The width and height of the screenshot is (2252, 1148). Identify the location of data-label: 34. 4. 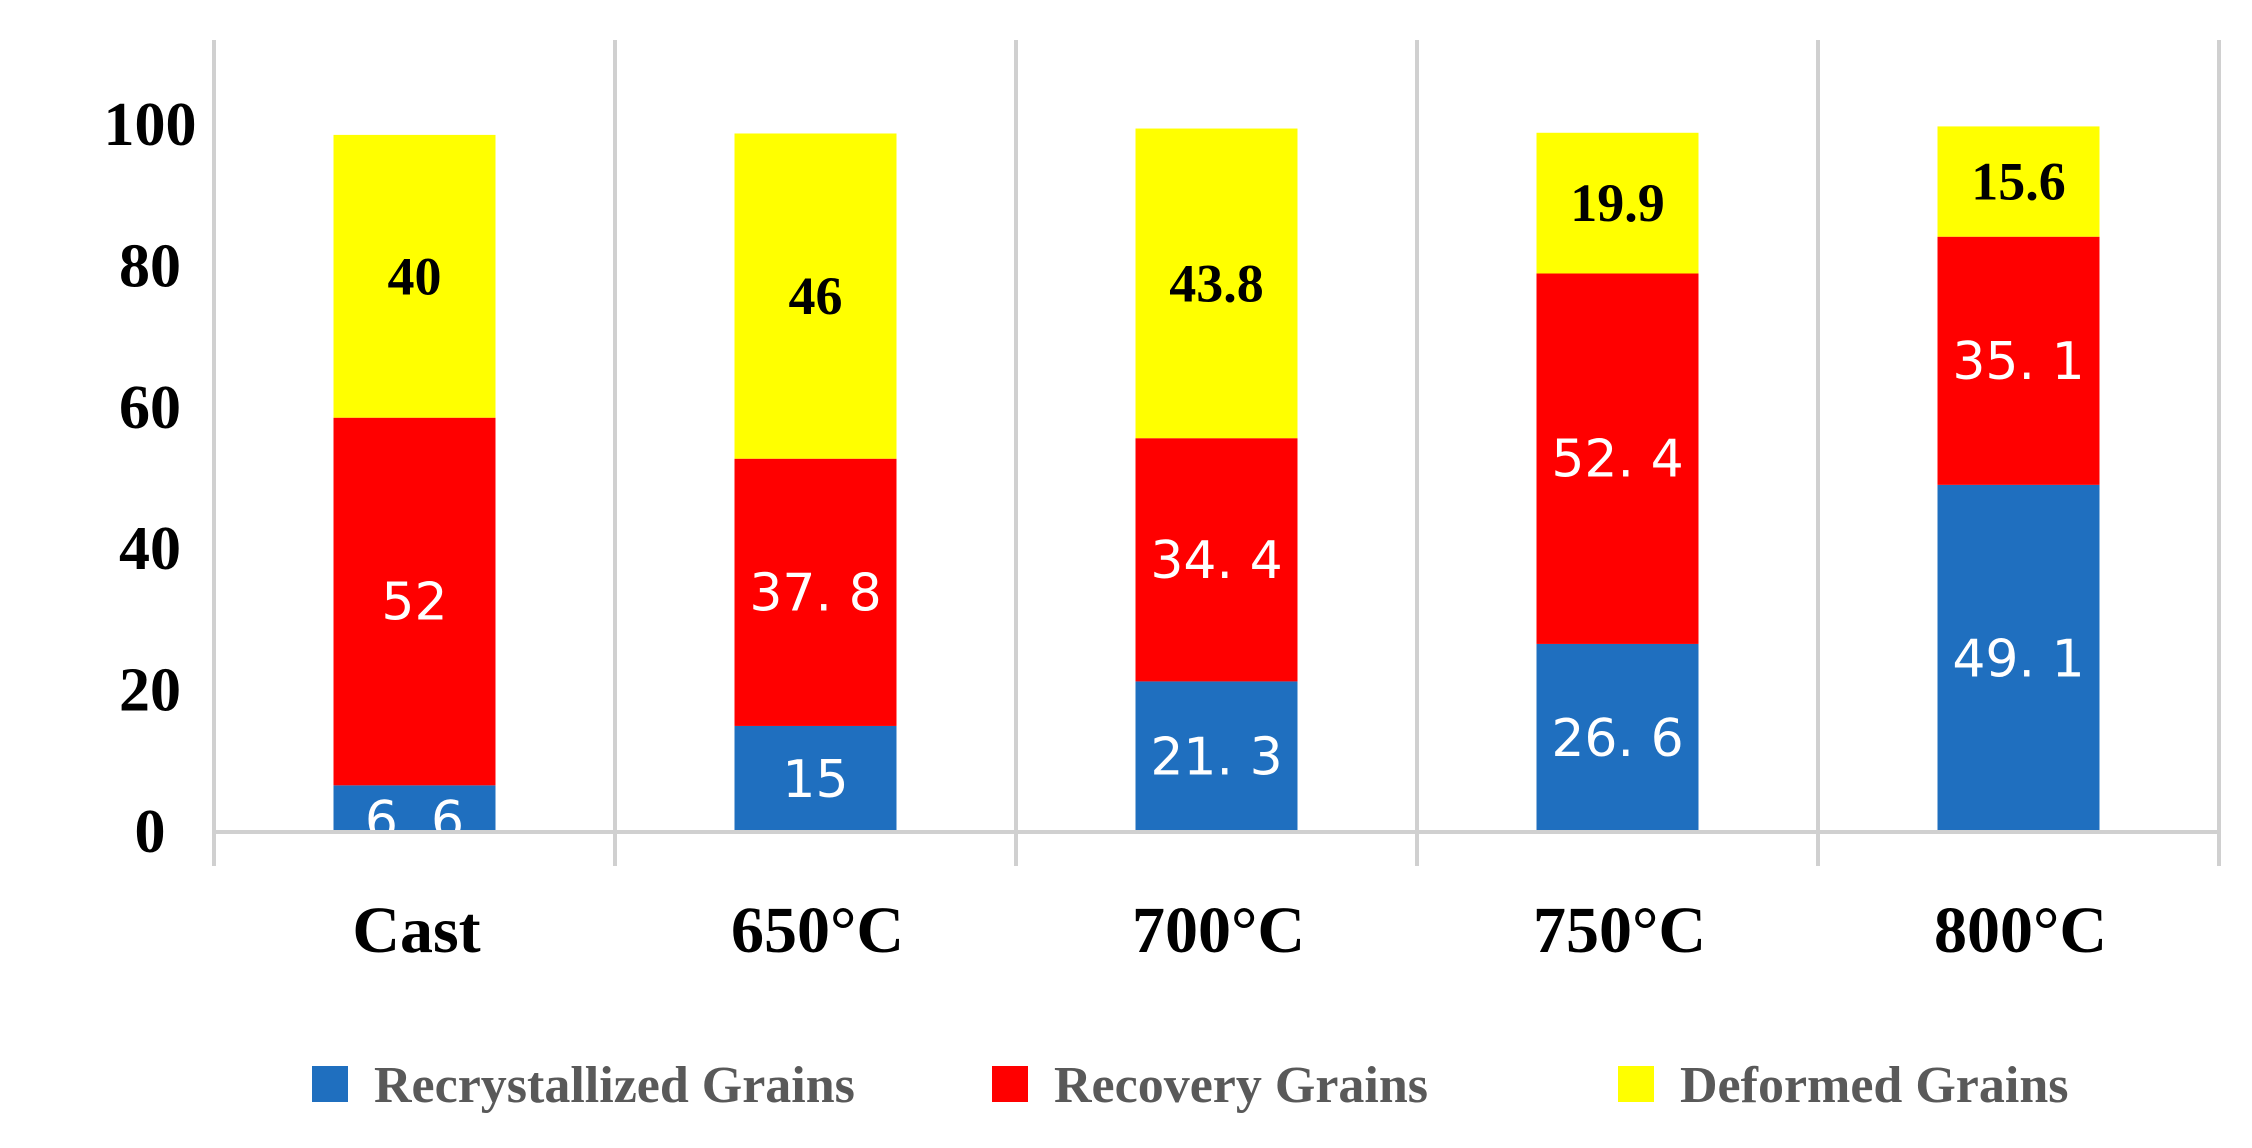
(1216, 561).